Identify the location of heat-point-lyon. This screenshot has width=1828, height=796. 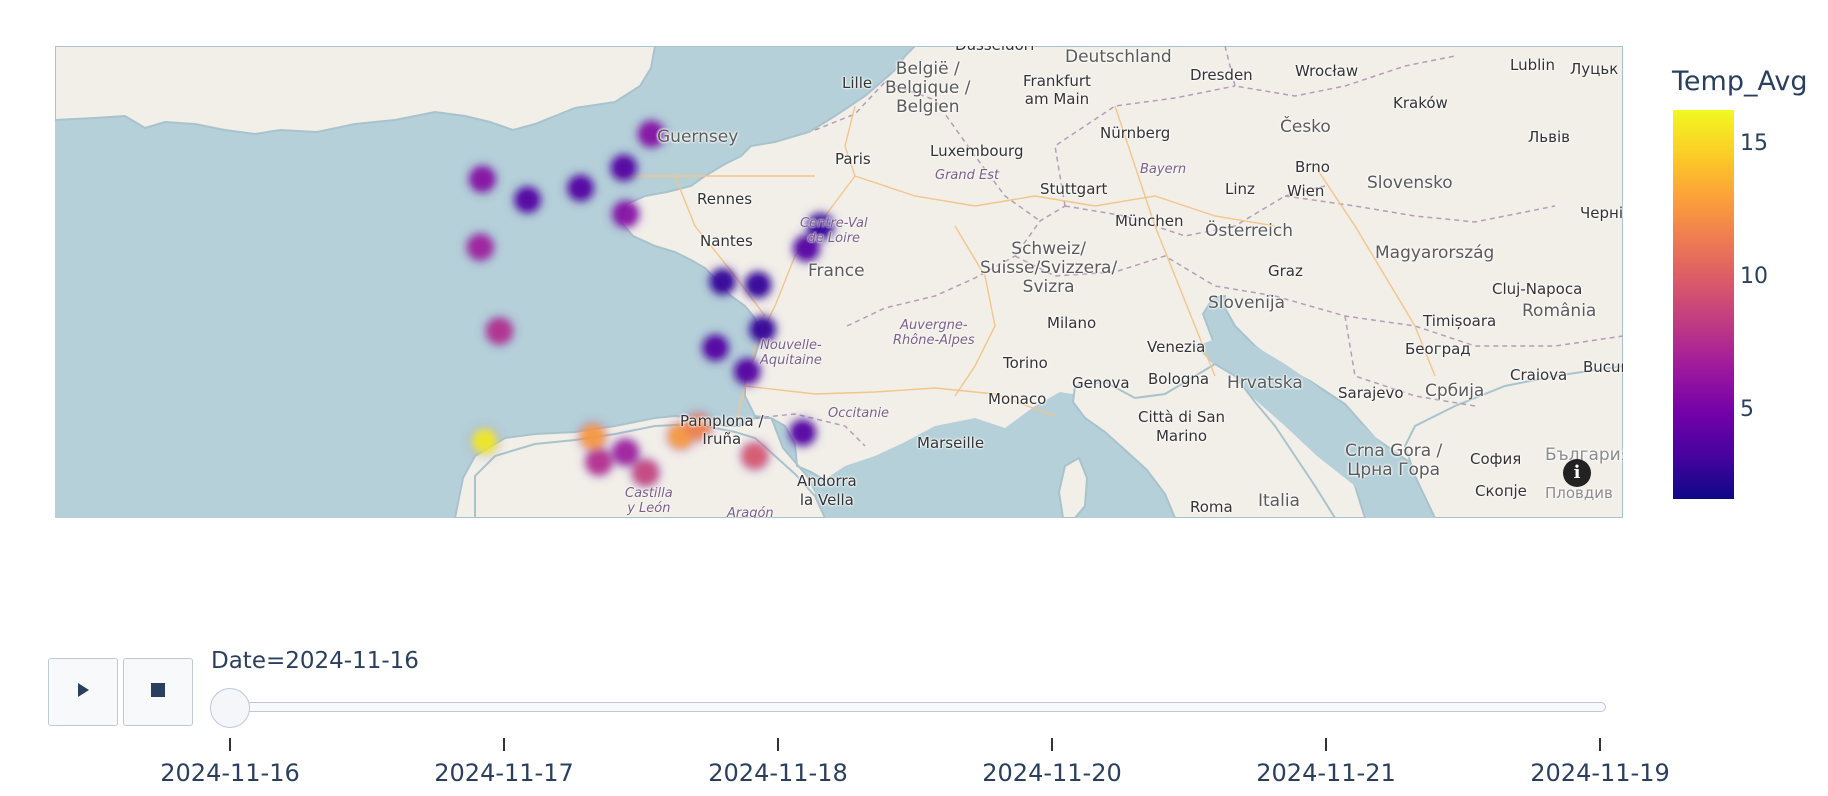
(715, 347).